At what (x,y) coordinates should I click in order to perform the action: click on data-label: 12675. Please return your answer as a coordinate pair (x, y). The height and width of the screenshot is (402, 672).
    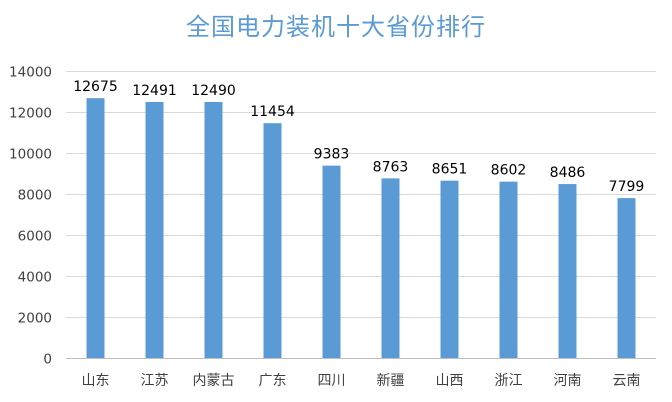
    Looking at the image, I should click on (95, 87).